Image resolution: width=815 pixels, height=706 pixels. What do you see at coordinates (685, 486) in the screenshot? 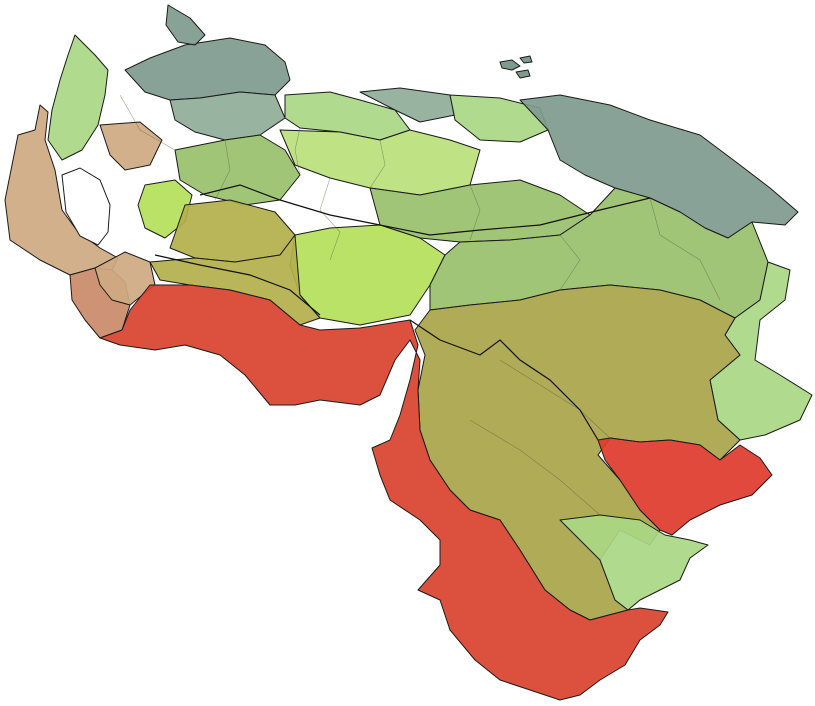
I see `region-red-east` at bounding box center [685, 486].